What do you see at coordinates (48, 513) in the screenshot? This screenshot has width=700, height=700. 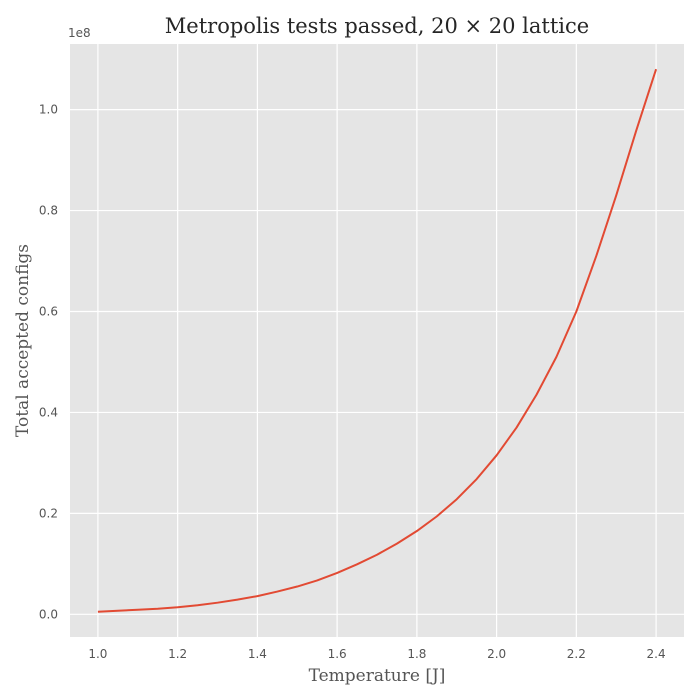 I see `y-tick-label: 0.2` at bounding box center [48, 513].